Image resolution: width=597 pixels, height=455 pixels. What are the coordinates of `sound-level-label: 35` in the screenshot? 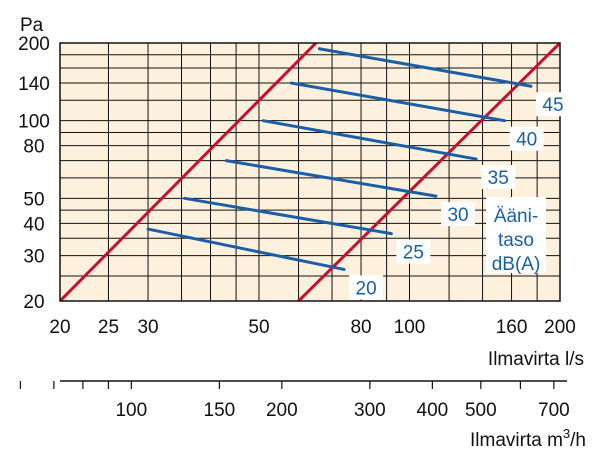 It's located at (498, 178).